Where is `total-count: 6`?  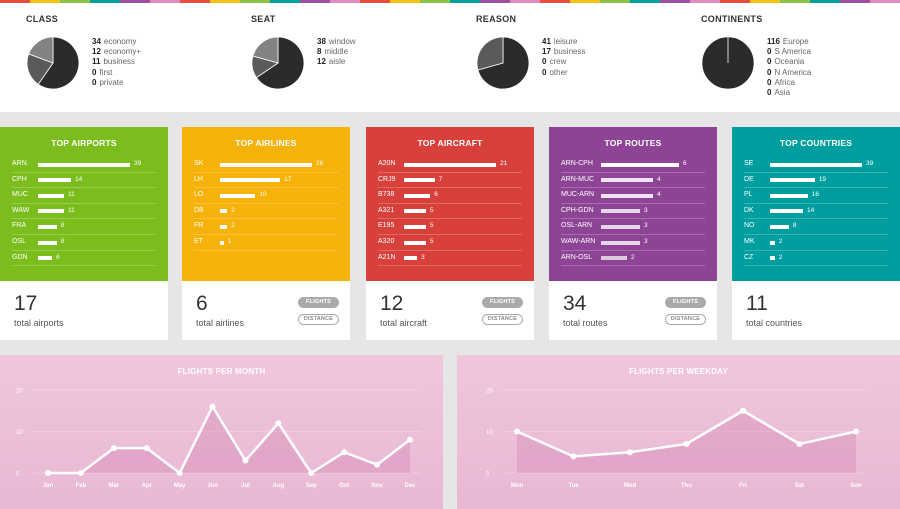
total-count: 6 is located at coordinates (202, 303).